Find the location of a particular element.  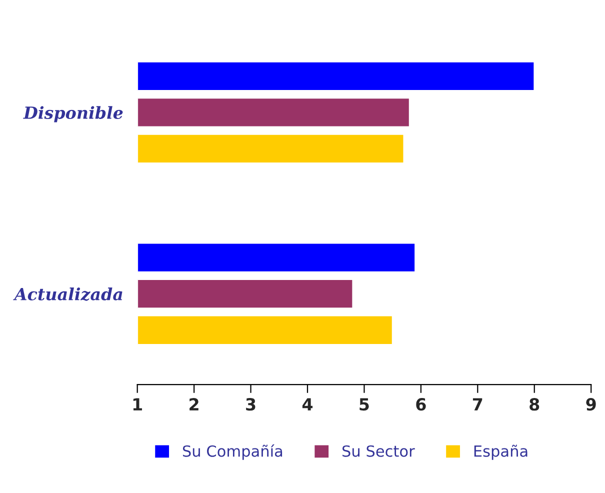

legend-label: Su Sector is located at coordinates (378, 451).